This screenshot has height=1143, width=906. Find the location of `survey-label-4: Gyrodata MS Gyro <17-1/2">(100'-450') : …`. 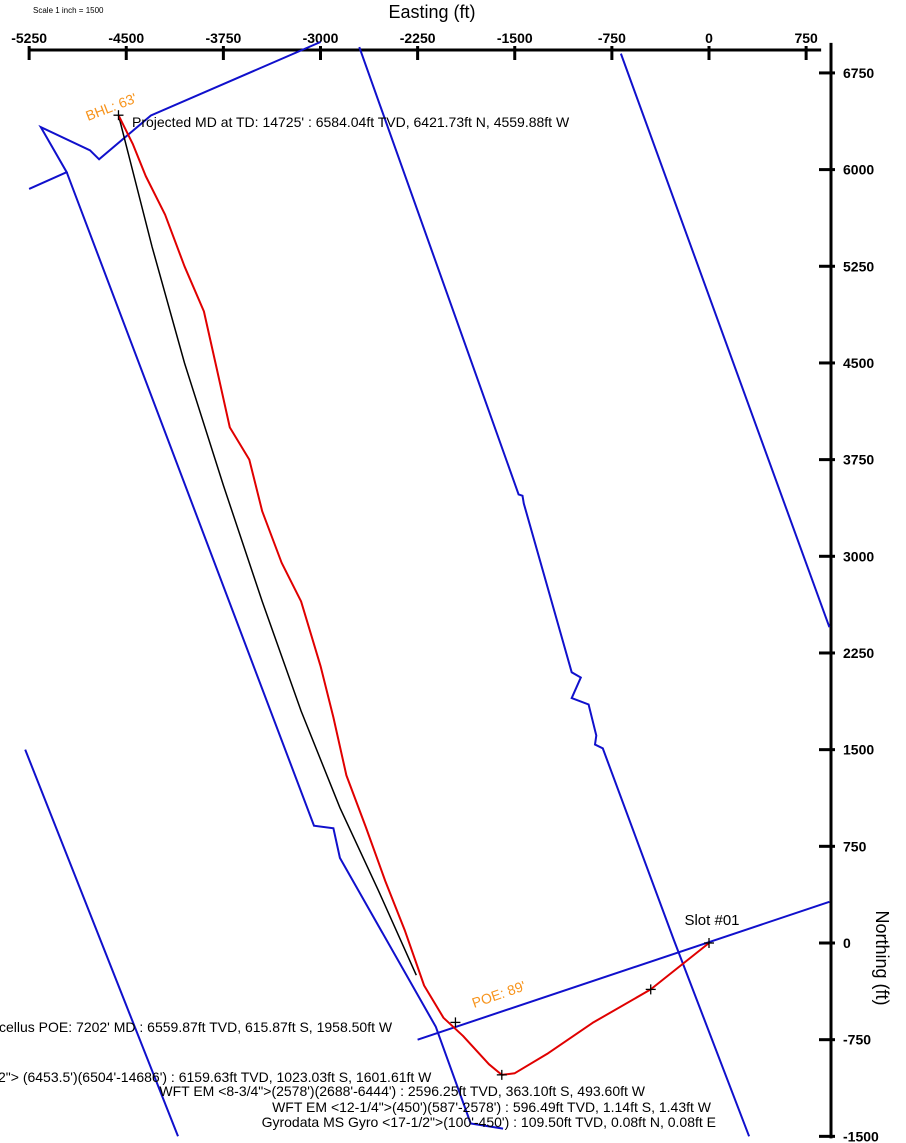

survey-label-4: Gyrodata MS Gyro <17-1/2">(100'-450') : … is located at coordinates (489, 1122).